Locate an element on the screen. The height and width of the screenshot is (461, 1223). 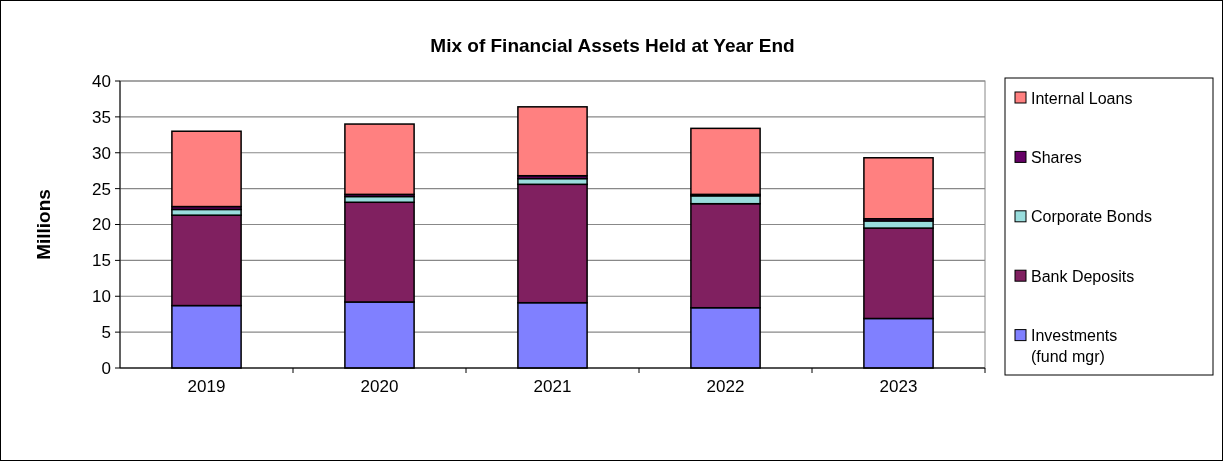
y-tick-label: 0 is located at coordinates (106, 368).